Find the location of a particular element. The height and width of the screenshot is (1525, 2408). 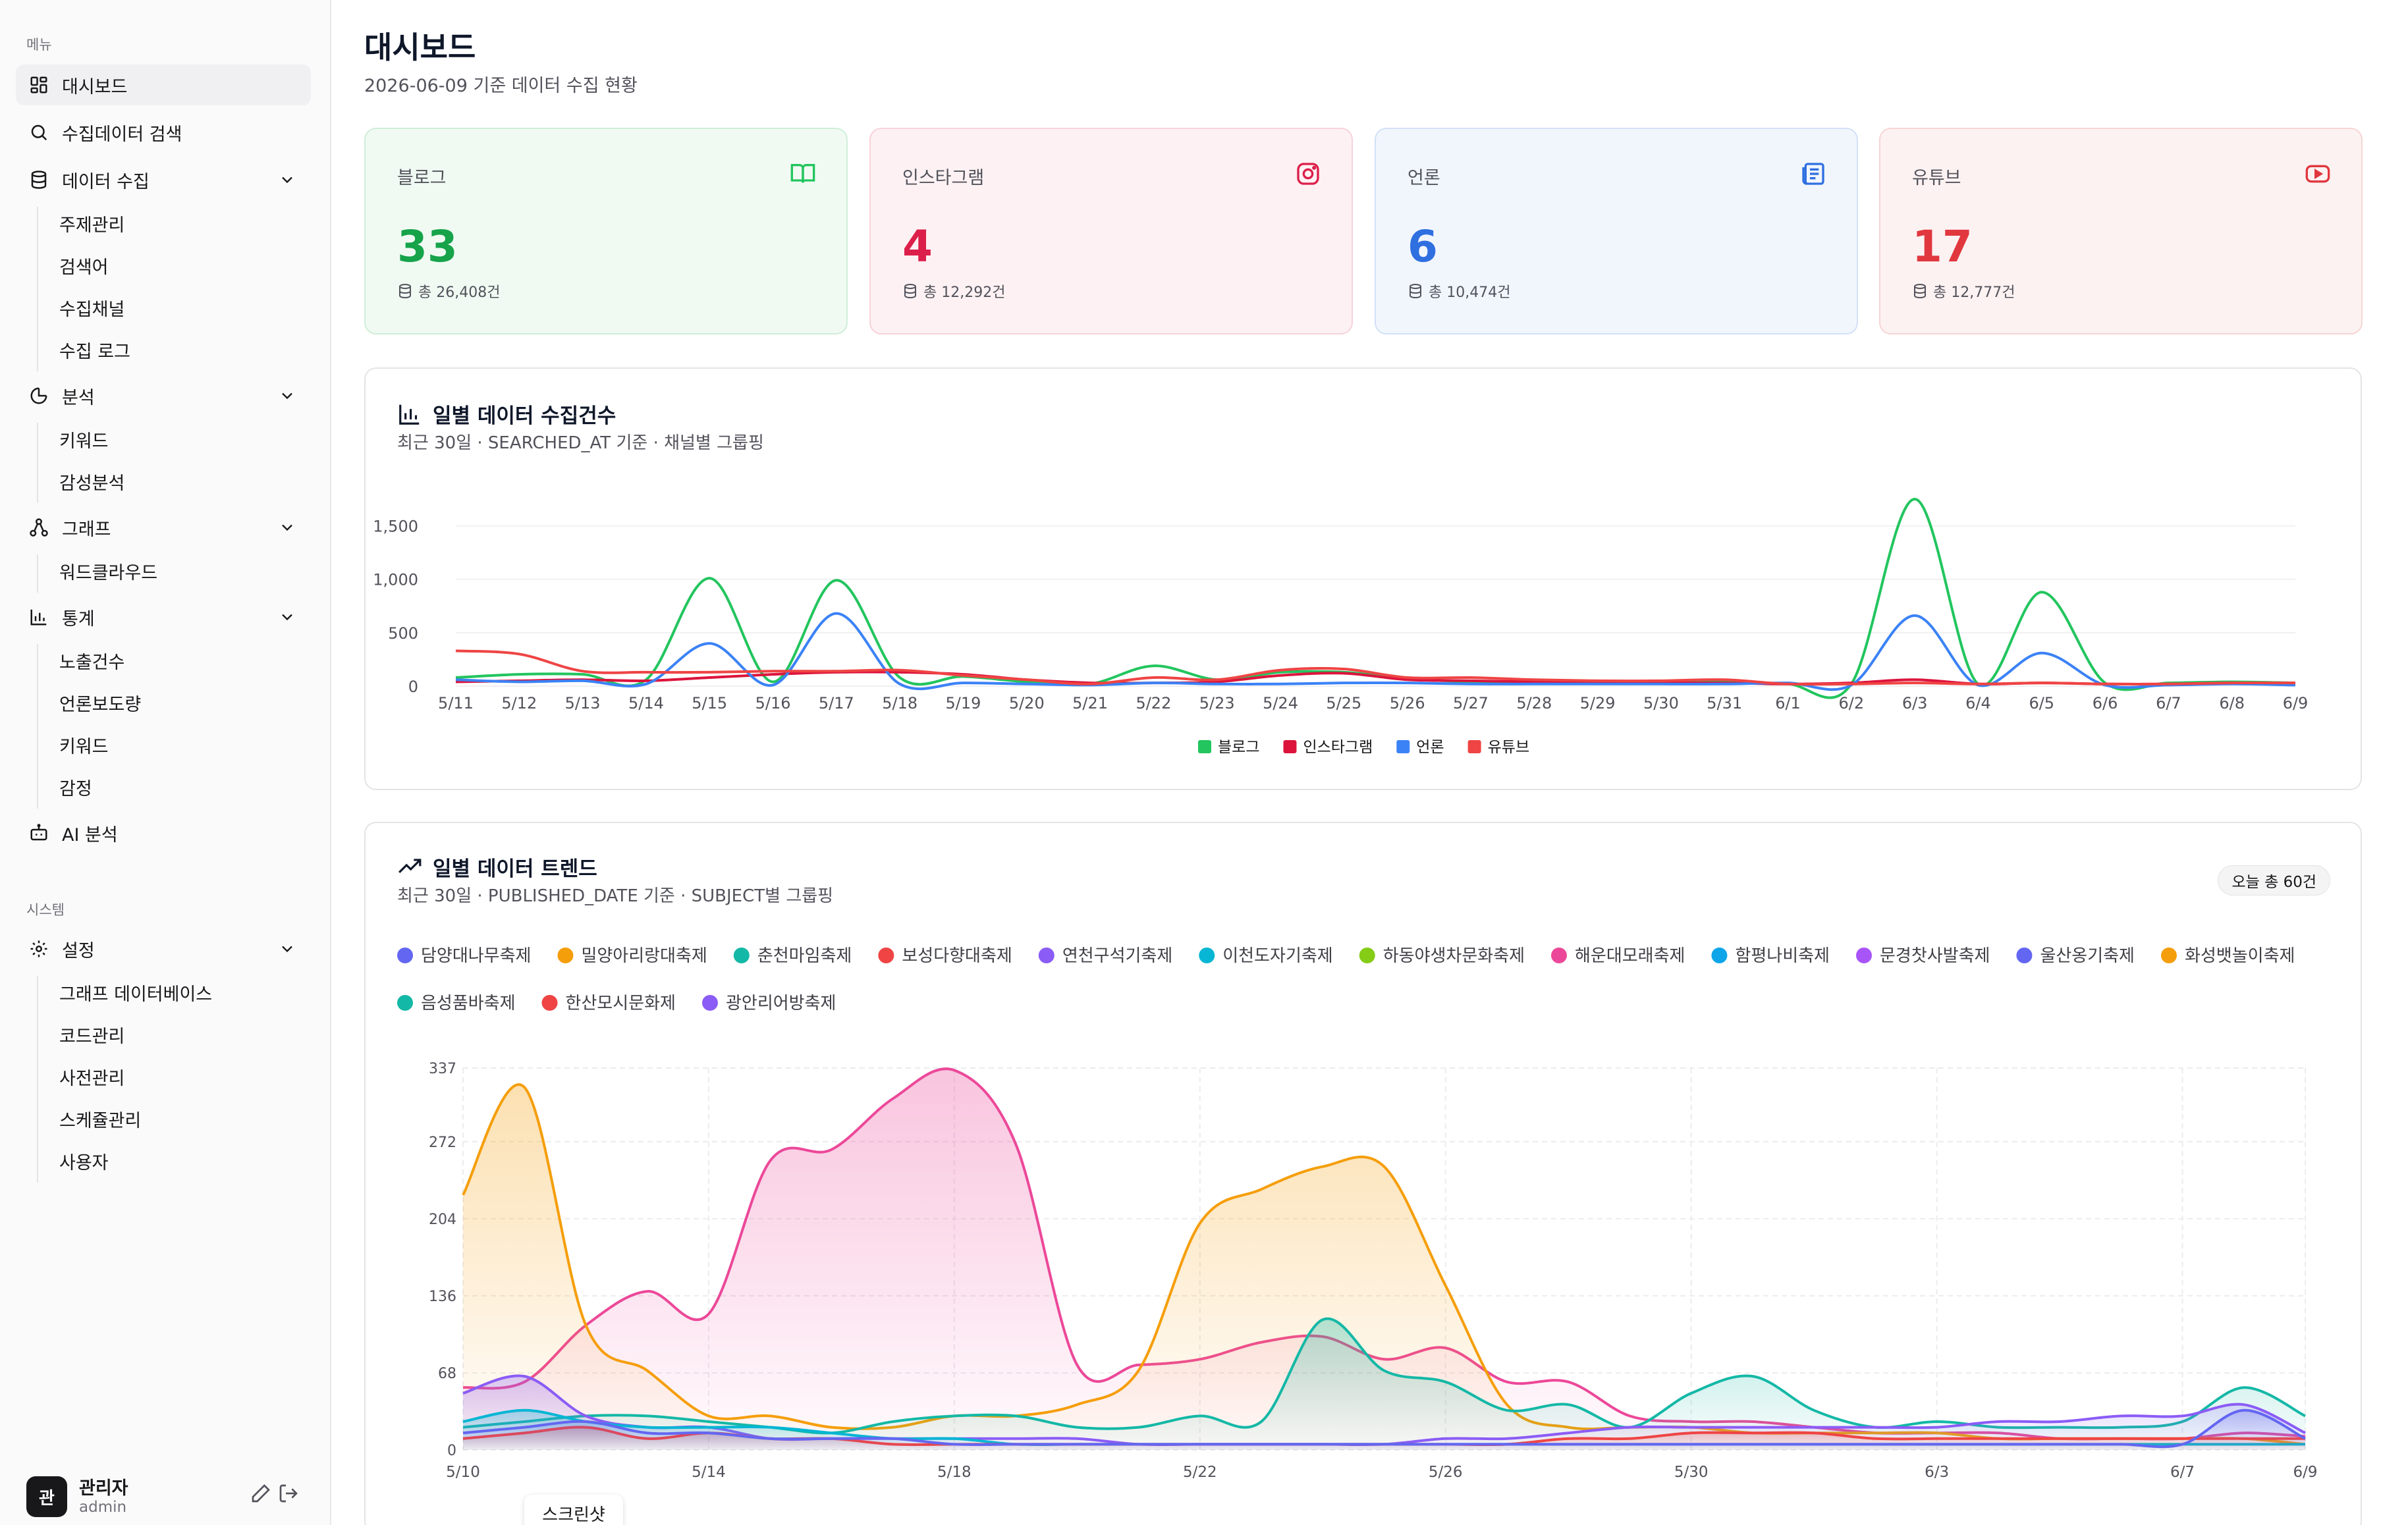

sidebar-item-analysis: 분석 is located at coordinates (163, 396).